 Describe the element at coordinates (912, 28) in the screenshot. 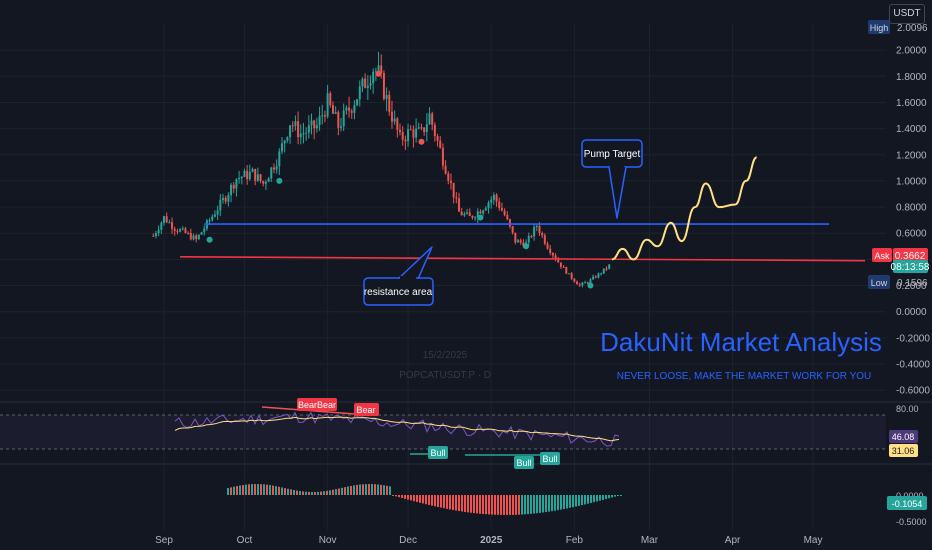

I see `high-value: 2.0096` at that location.